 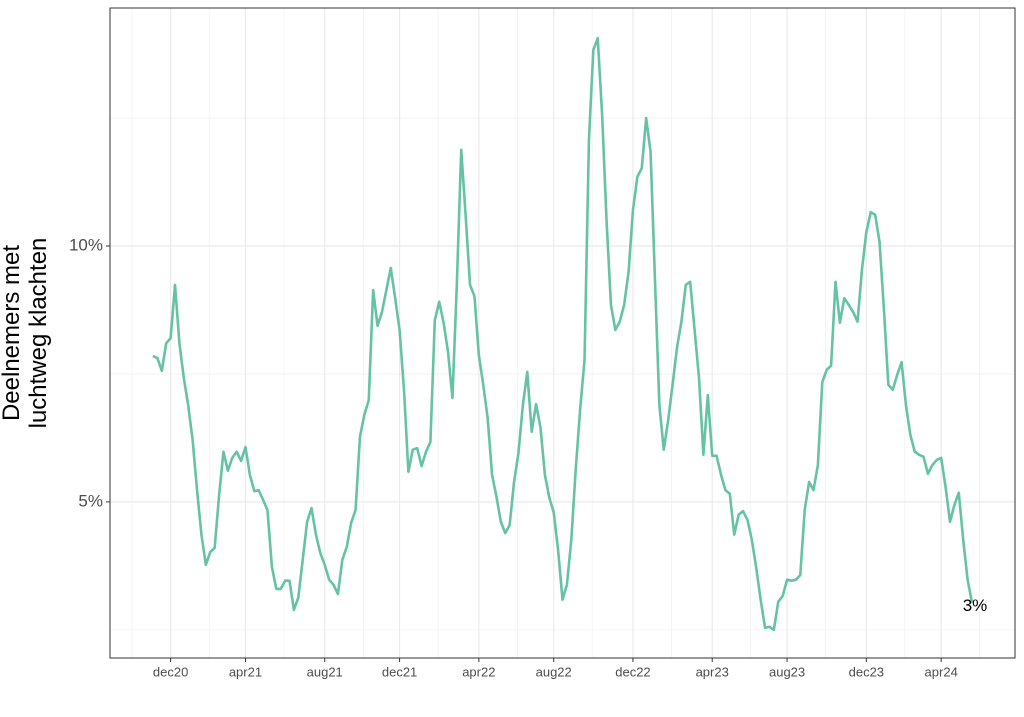 I want to click on x-tick-label: aug21, so click(x=325, y=671).